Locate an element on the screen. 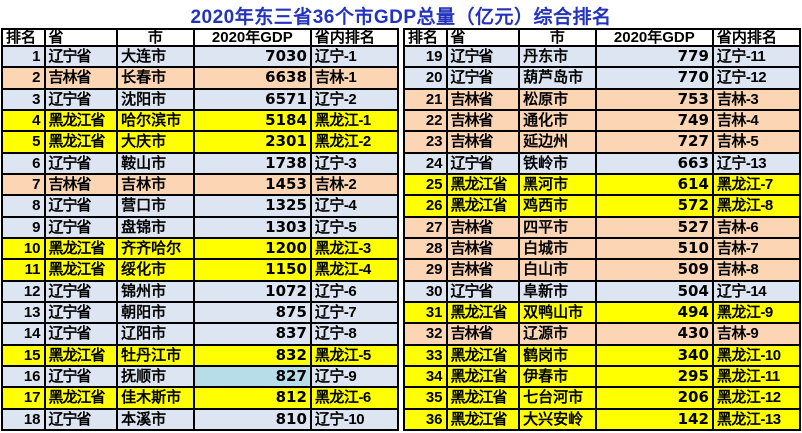 Image resolution: width=802 pixels, height=433 pixels. city-cell: 通化市 is located at coordinates (557, 120).